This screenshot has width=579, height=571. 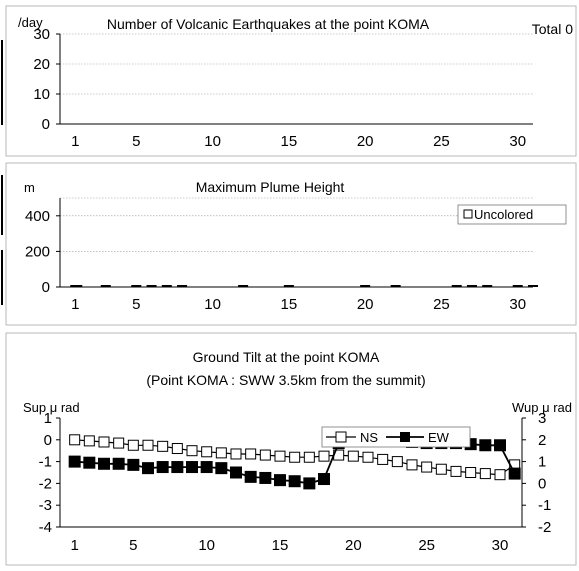 What do you see at coordinates (270, 187) in the screenshot?
I see `plume-chart-title: Maximum Plume Height` at bounding box center [270, 187].